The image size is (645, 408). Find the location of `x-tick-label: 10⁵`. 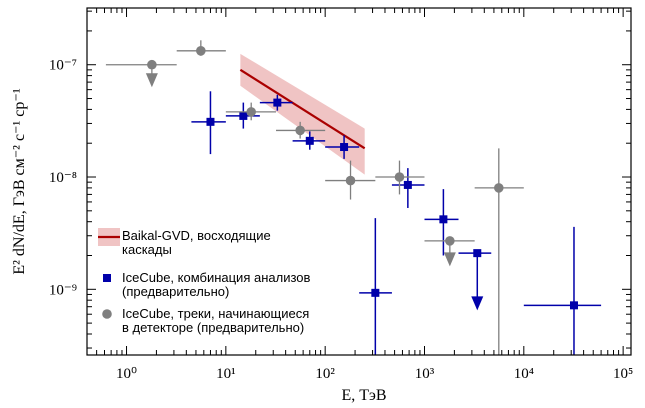

x-tick-label: 10⁵ is located at coordinates (623, 374).